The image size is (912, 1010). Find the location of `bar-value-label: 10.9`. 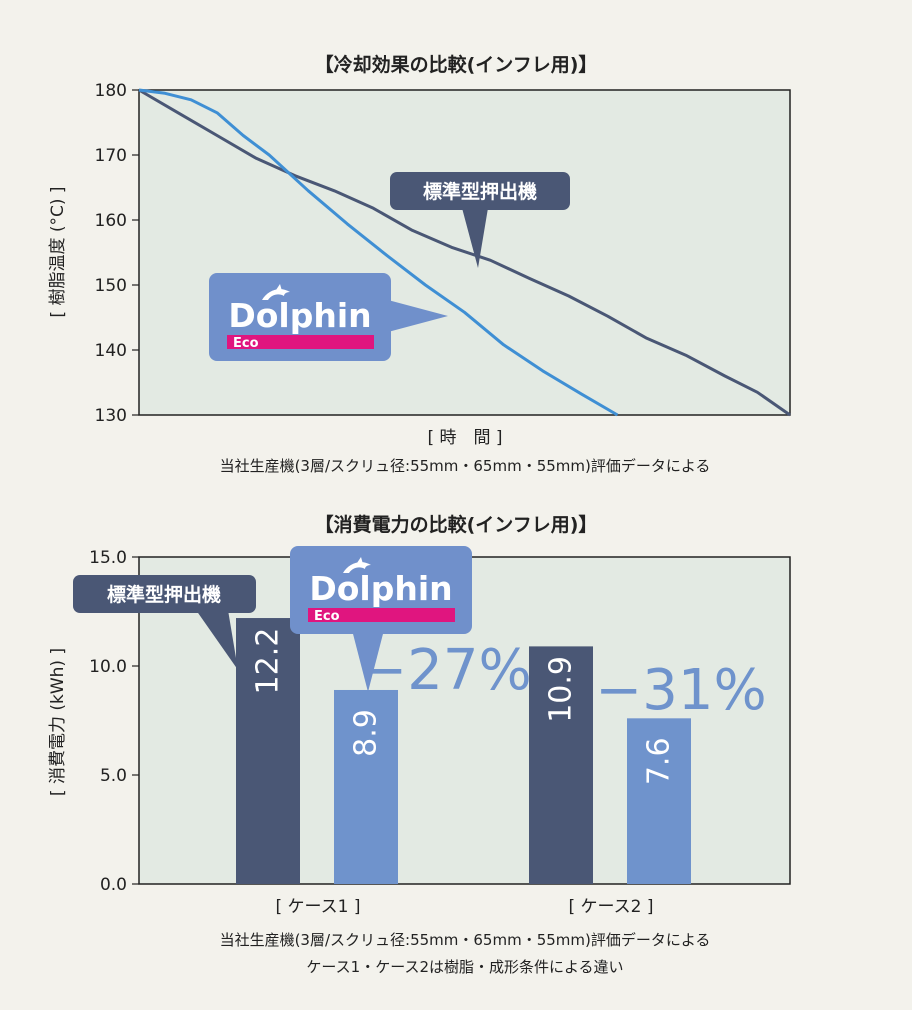

bar-value-label: 10.9 is located at coordinates (561, 689).